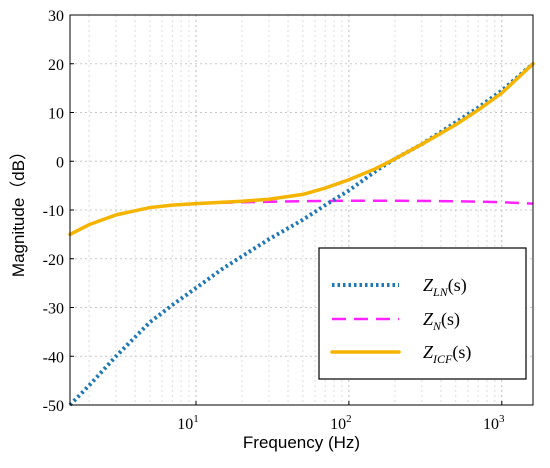  Describe the element at coordinates (18, 210) in the screenshot. I see `y-axis-title: Magnitude（dB）` at that location.